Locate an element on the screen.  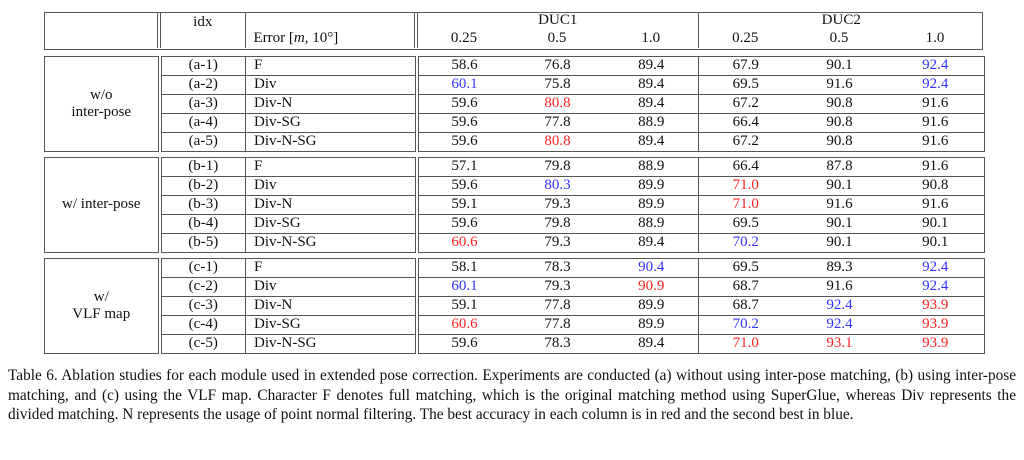
row-method: Div-N-SG is located at coordinates (332, 243).